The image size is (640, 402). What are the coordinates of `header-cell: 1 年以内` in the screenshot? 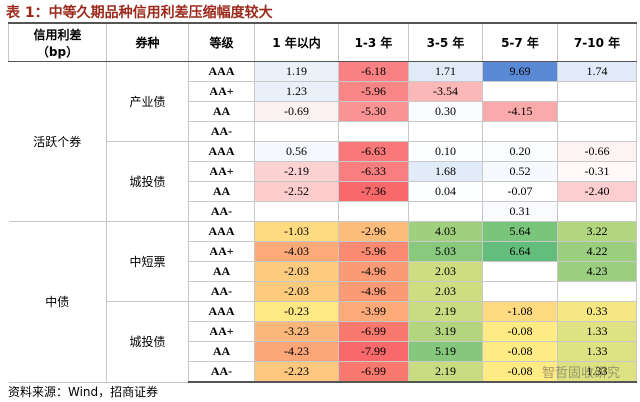 It's located at (296, 42).